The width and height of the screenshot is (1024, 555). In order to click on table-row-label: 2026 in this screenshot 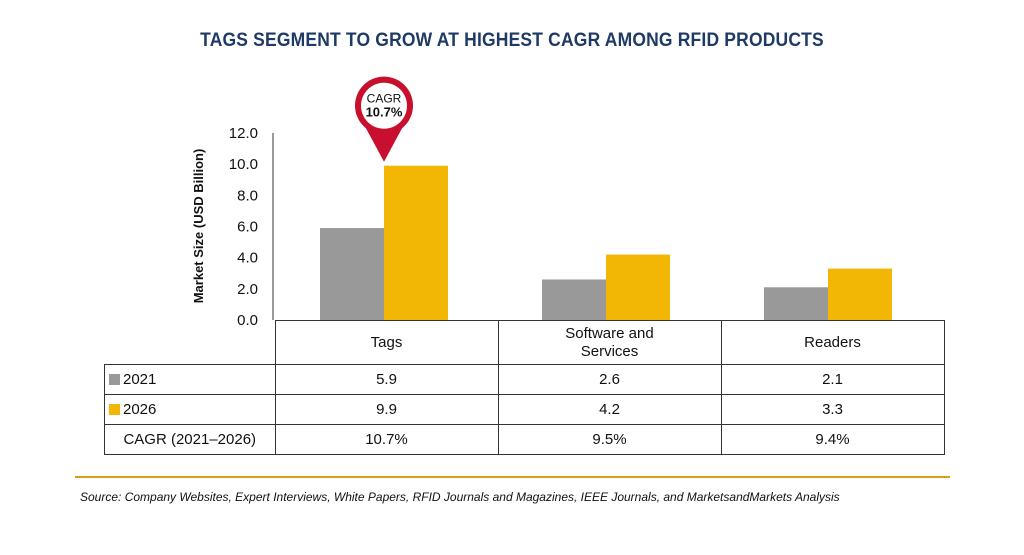, I will do `click(190, 409)`.